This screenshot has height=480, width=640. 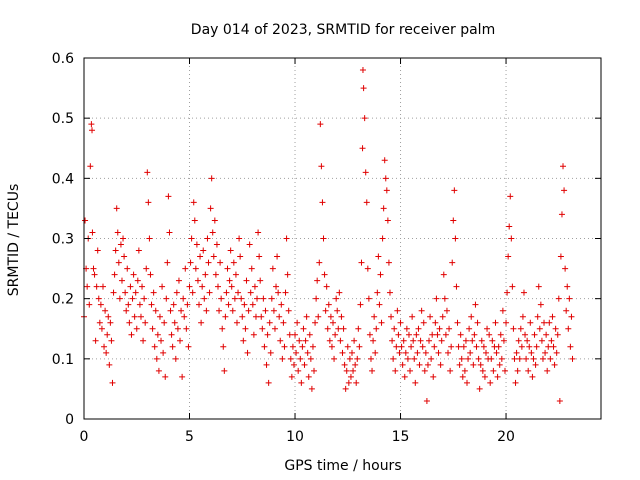 What do you see at coordinates (14, 240) in the screenshot?
I see `y-axis-label: SRMTID / TECUs` at bounding box center [14, 240].